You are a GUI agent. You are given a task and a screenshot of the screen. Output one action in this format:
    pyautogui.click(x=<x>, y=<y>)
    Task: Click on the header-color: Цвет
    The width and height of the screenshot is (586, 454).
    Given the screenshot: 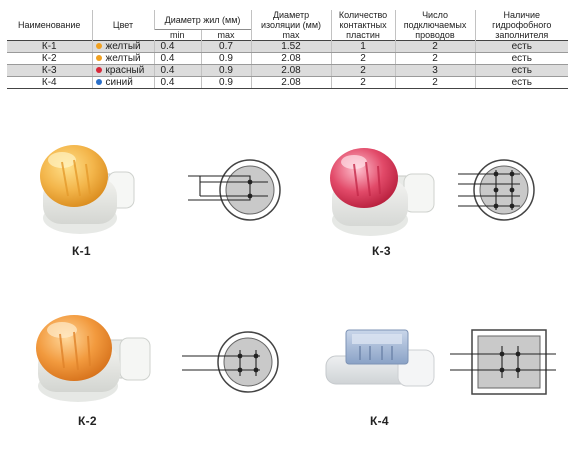 What is the action you would take?
    pyautogui.click(x=122, y=25)
    